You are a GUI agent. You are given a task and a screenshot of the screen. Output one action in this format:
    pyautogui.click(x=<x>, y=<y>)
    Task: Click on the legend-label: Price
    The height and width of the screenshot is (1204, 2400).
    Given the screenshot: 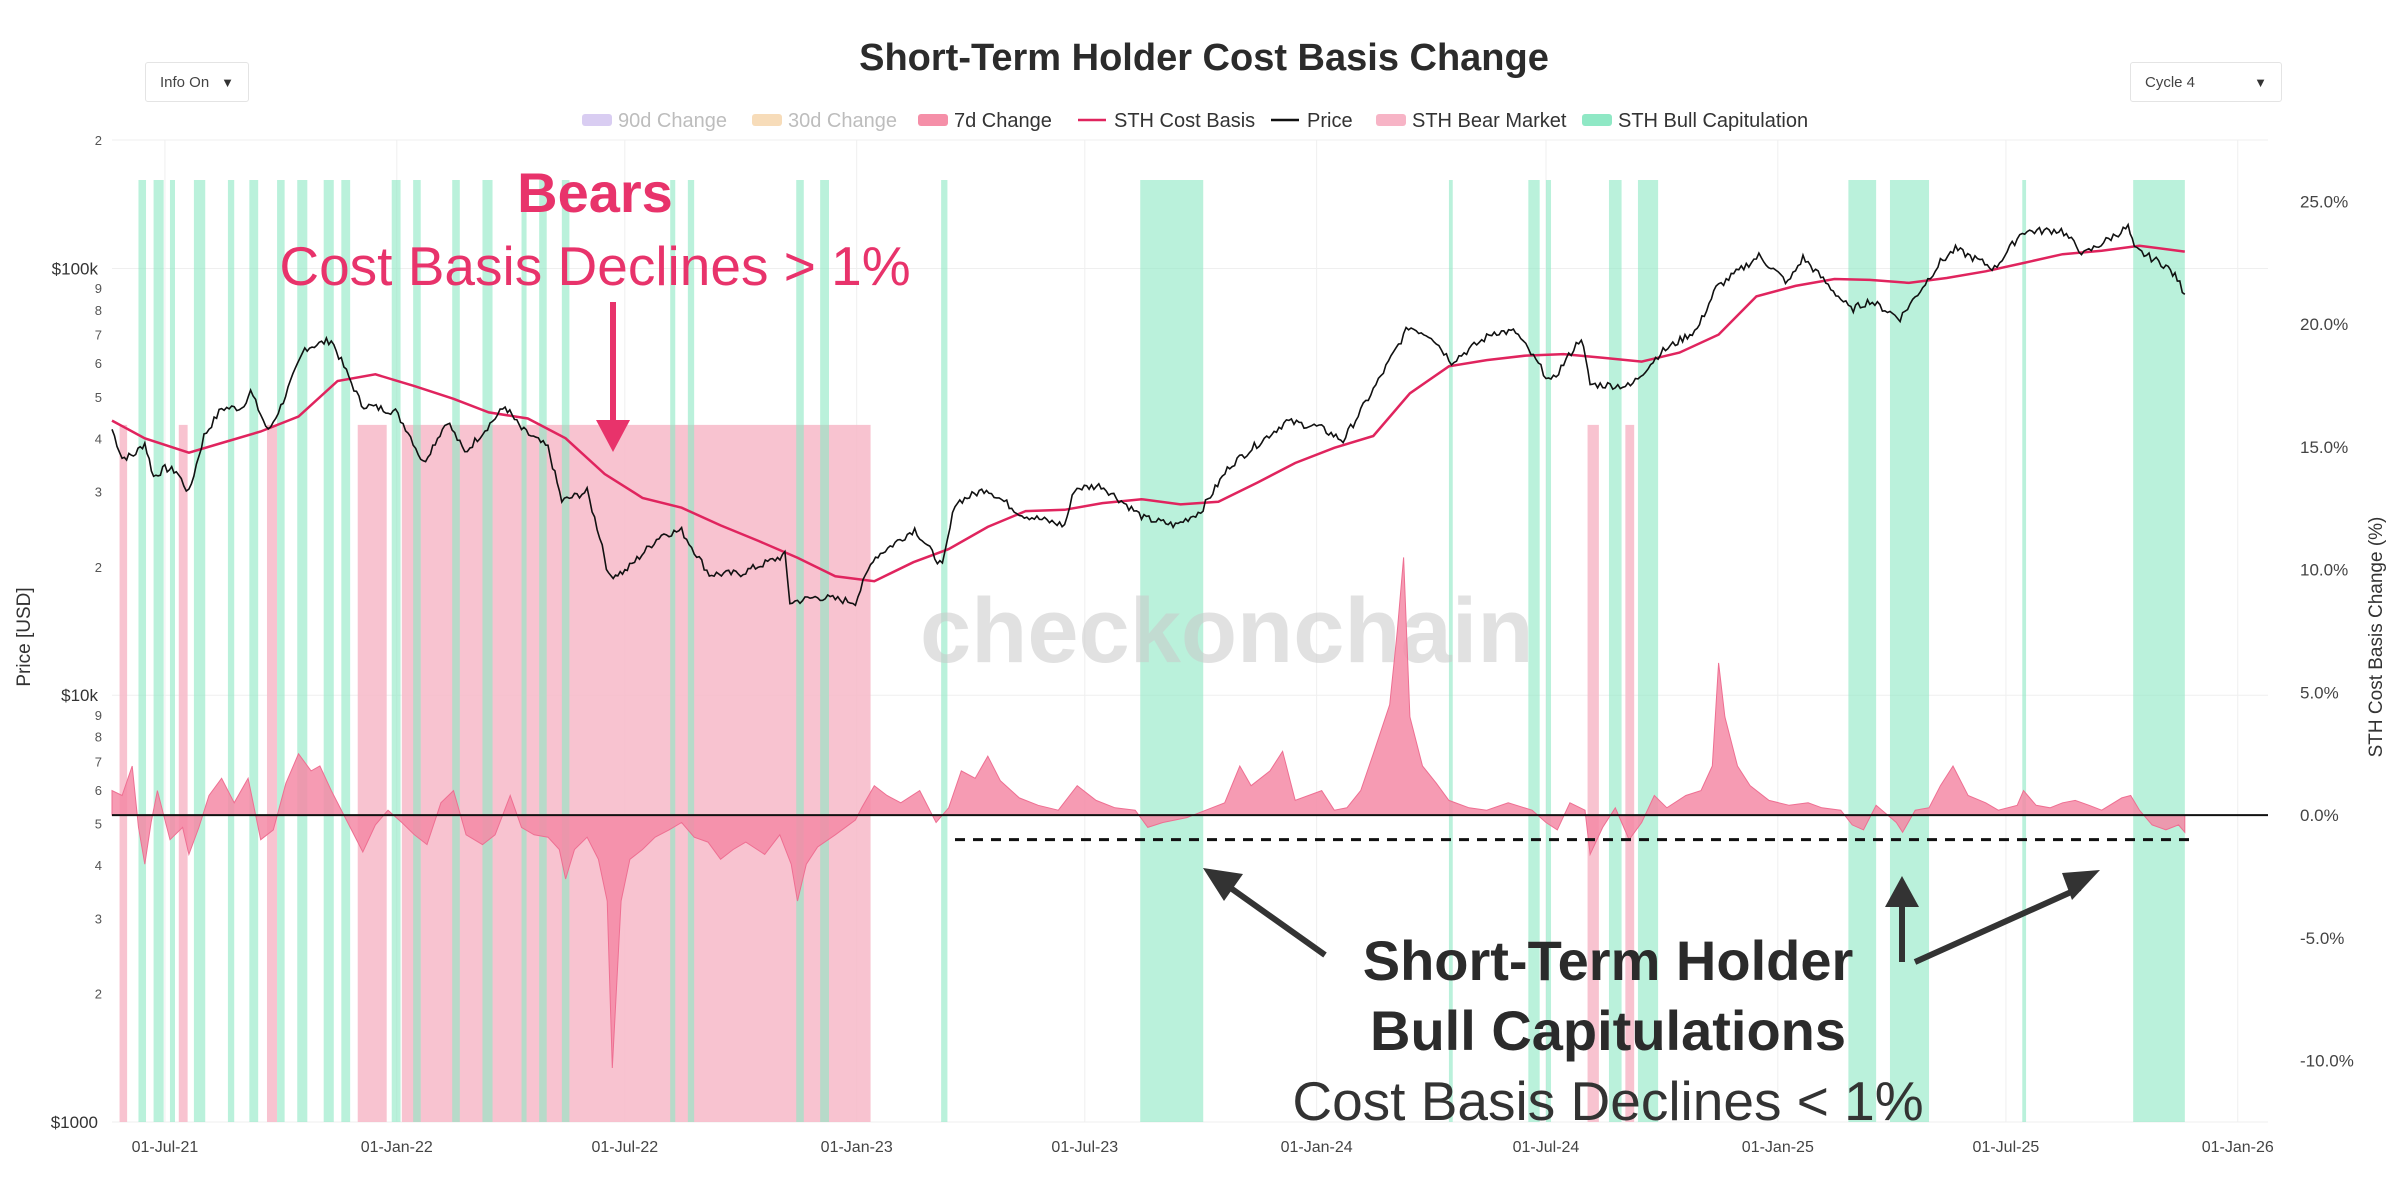 What is the action you would take?
    pyautogui.click(x=1330, y=121)
    